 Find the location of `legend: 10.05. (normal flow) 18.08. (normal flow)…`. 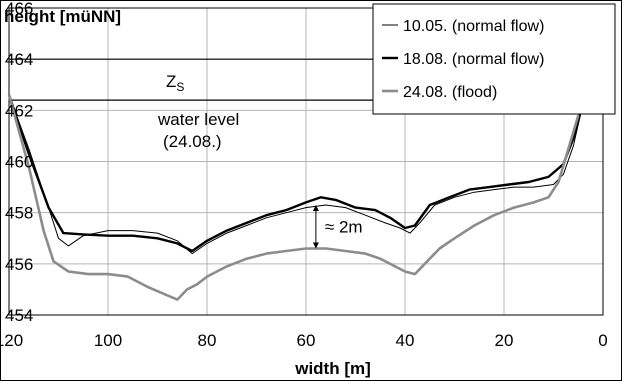

legend: 10.05. (normal flow) 18.08. (normal flow)… is located at coordinates (494, 59).